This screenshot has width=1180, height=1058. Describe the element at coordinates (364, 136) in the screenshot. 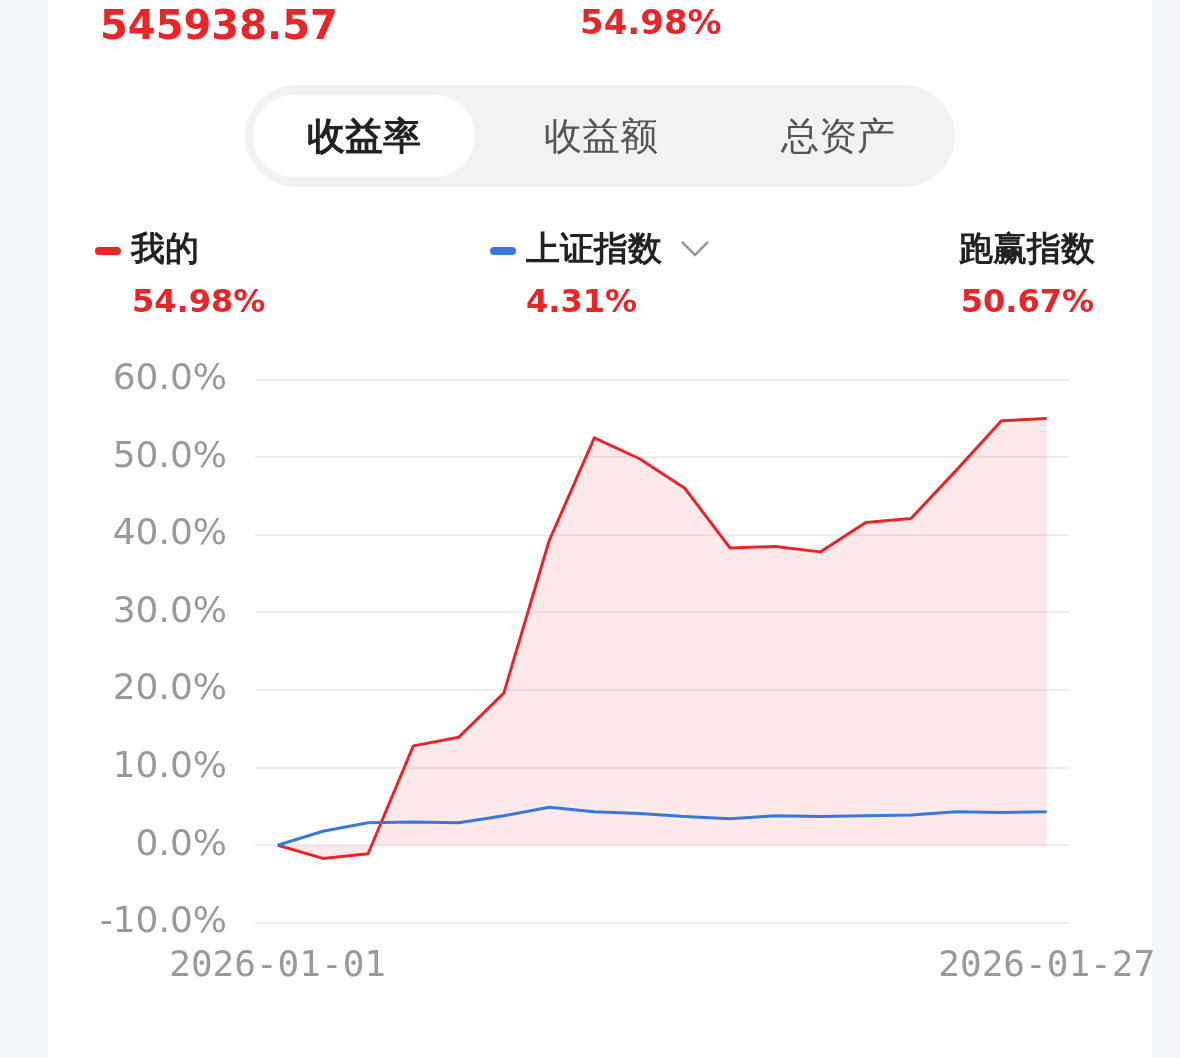

I see `text: 收益率` at that location.